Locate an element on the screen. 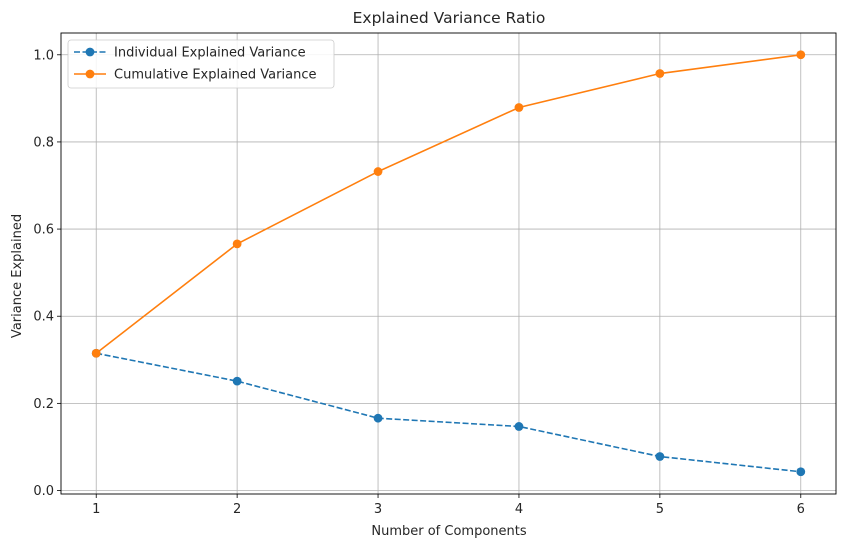  y-tick-label: 0.8 is located at coordinates (43, 142).